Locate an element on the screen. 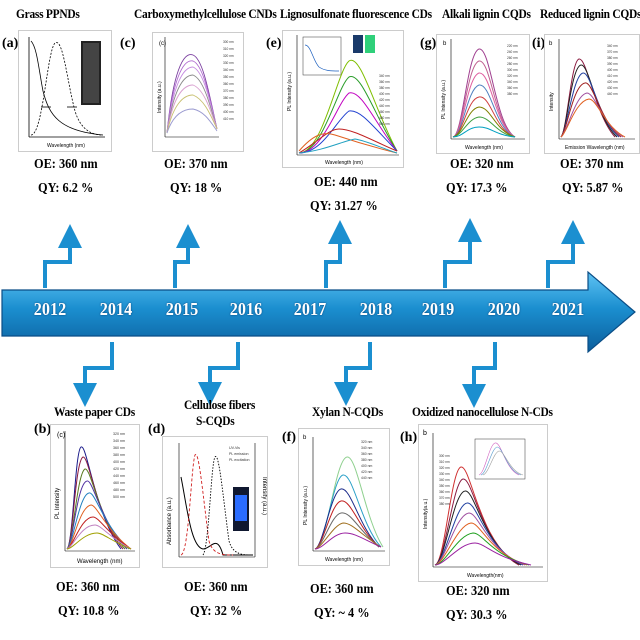  oe-cmc: OE: 370 nm is located at coordinates (196, 164).